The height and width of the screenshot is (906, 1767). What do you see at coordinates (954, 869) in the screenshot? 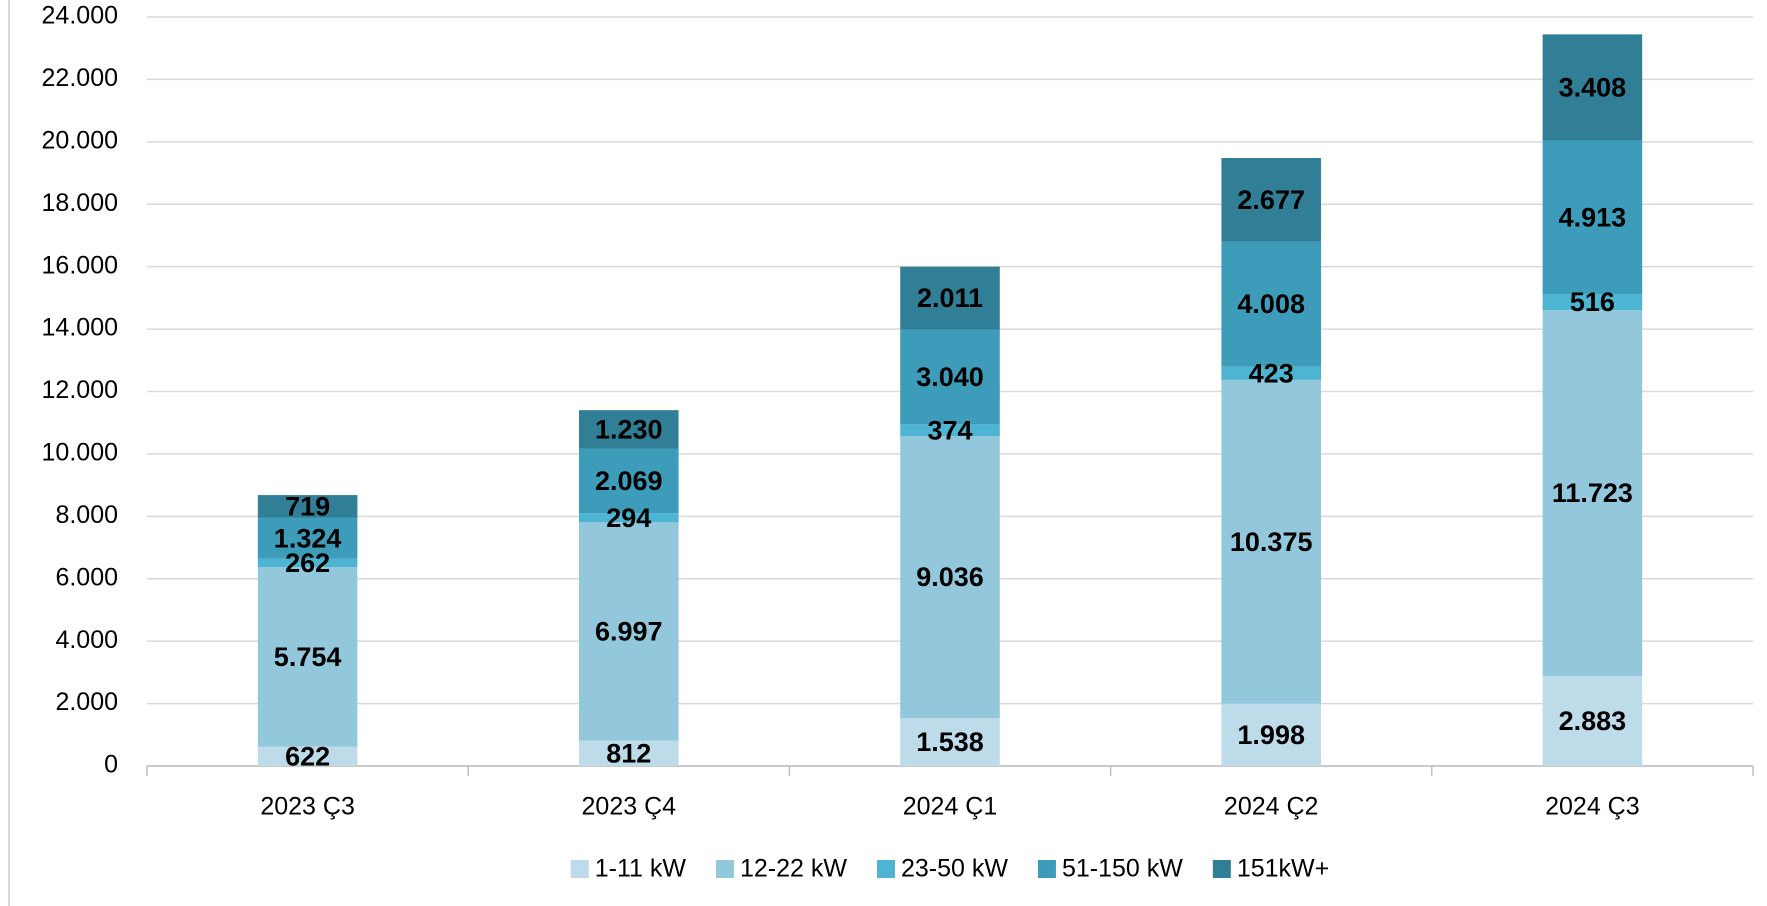
I see `legend-label: 23-50 kW` at bounding box center [954, 869].